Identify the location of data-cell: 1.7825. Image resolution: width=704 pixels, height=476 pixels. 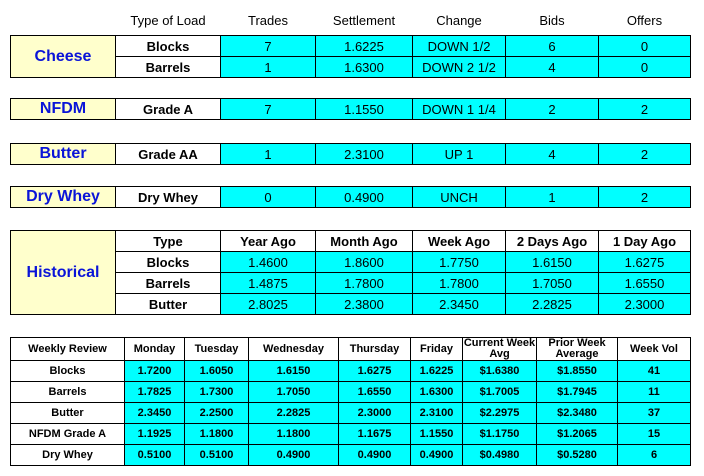
(154, 392).